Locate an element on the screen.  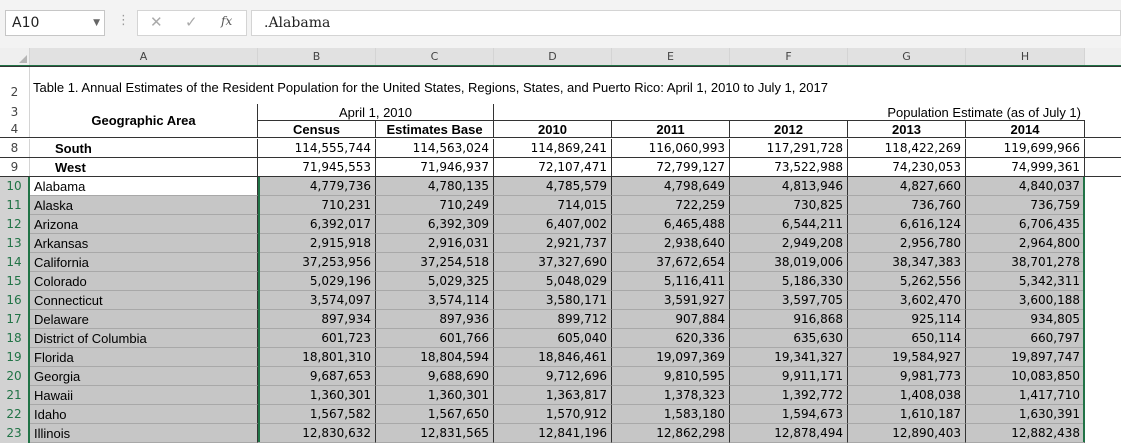
state-name-cell: Arkansas is located at coordinates (144, 243).